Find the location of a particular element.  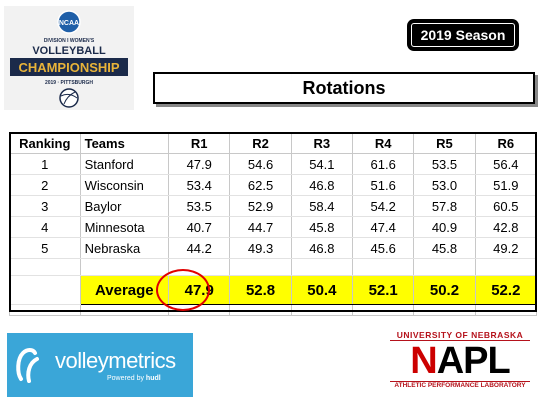

value-cell: 54.1 is located at coordinates (322, 164).